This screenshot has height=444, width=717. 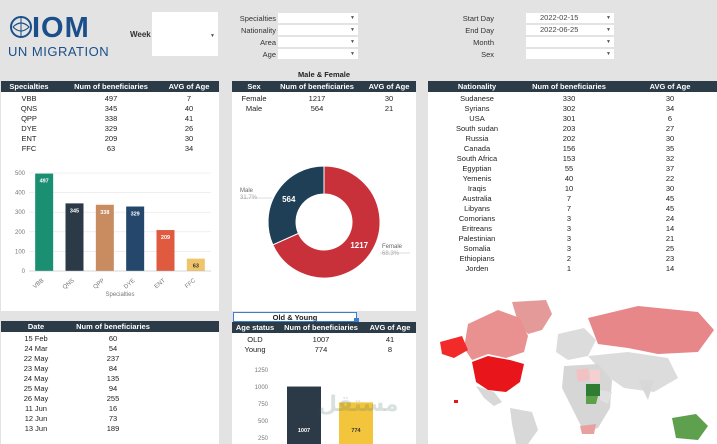 What do you see at coordinates (185, 34) in the screenshot?
I see `week-dropdown: ▼` at bounding box center [185, 34].